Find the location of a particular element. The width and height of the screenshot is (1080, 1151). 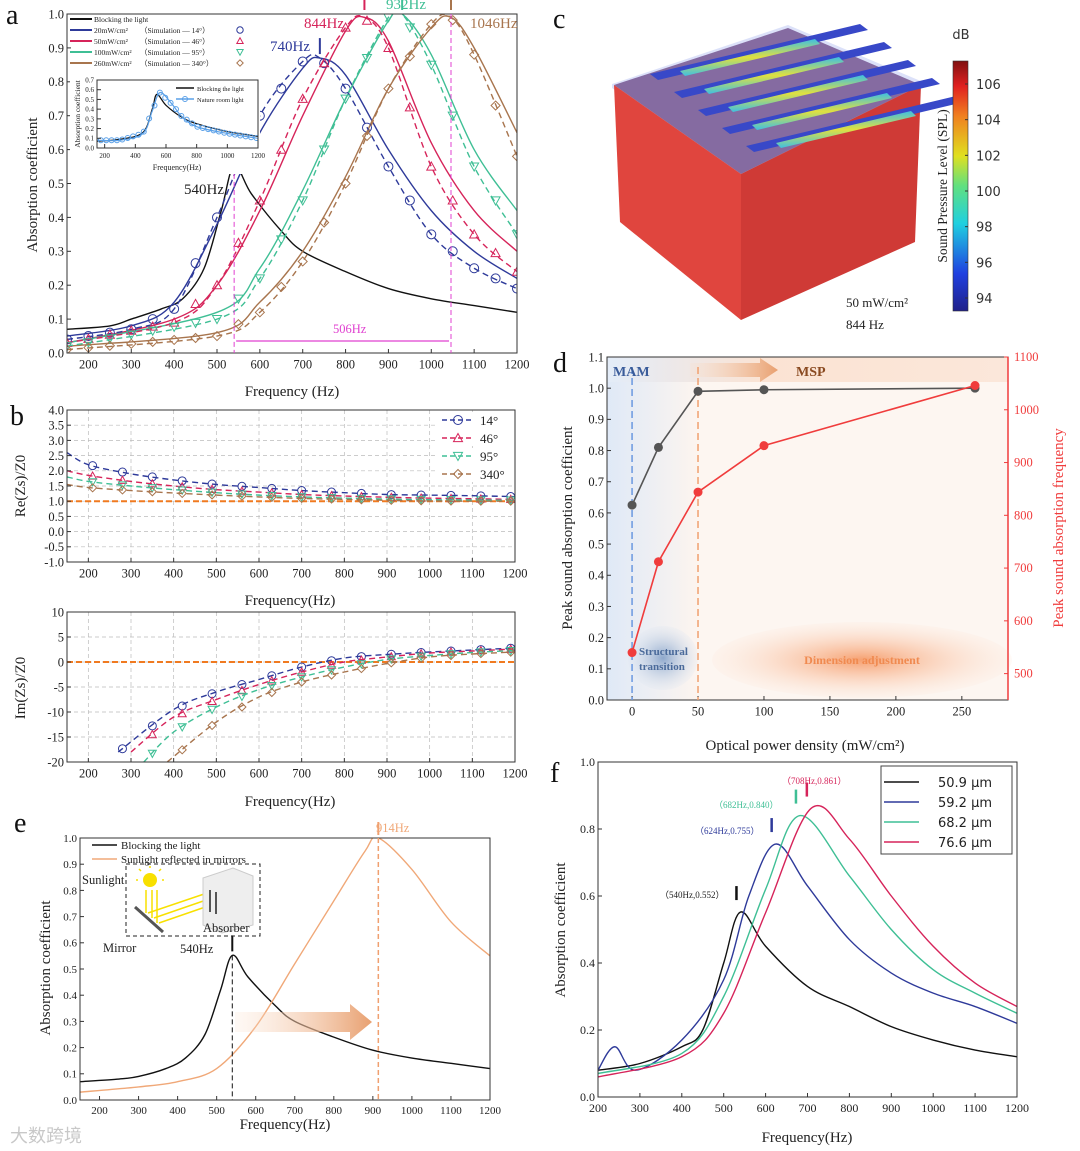

legend-label: 260mW/cm² is located at coordinates (113, 63).